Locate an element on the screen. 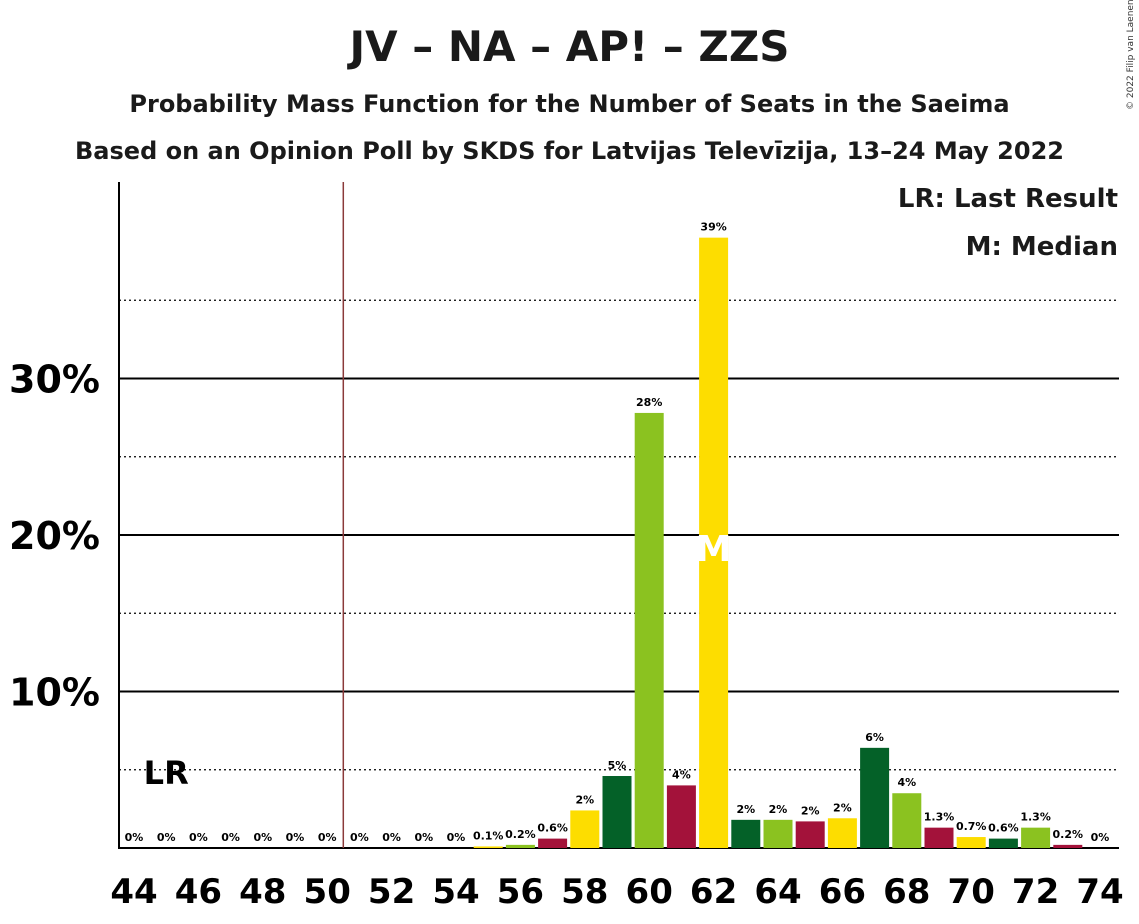 Image resolution: width=1139 pixels, height=924 pixels. x-tick-label: 50 is located at coordinates (327, 892).